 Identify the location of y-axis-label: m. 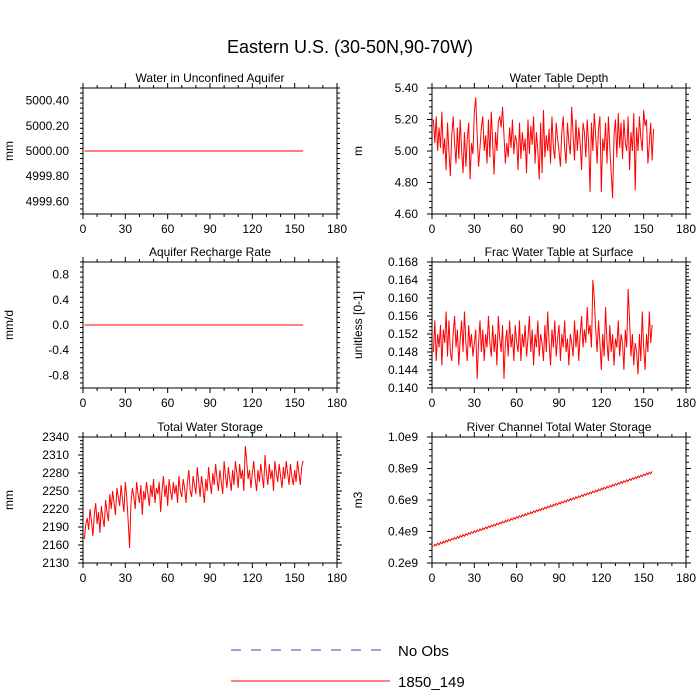
(358, 151).